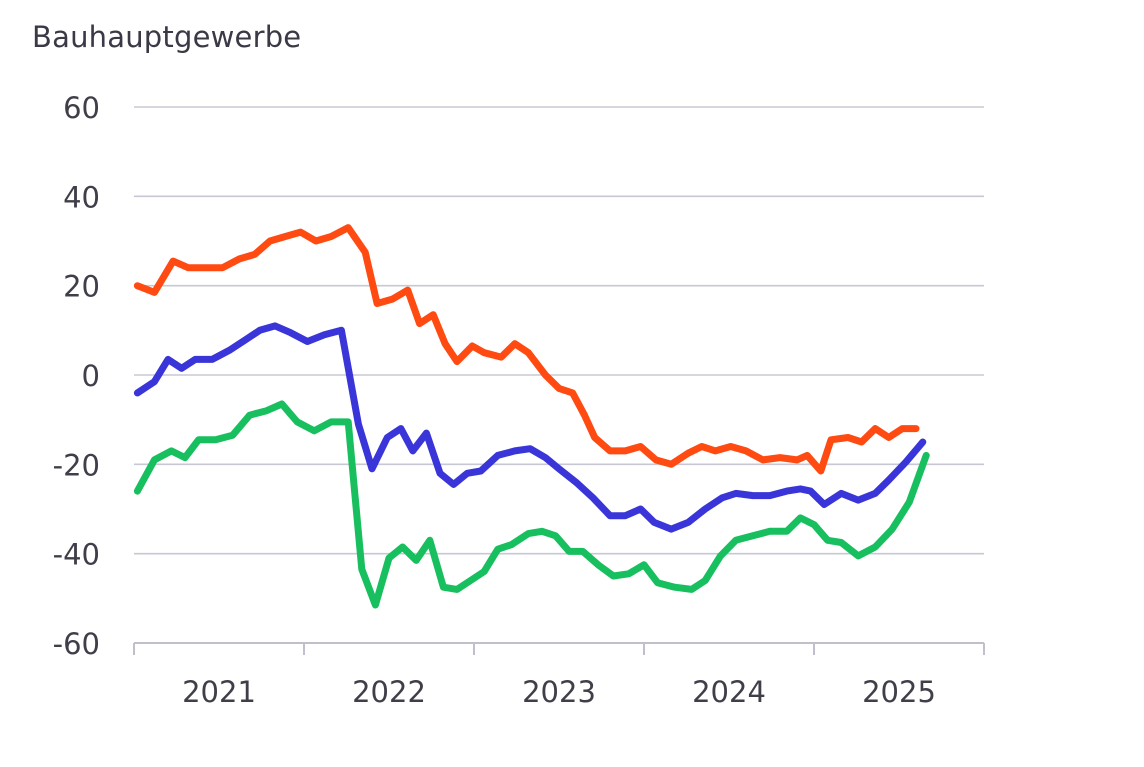 This screenshot has height=767, width=1144. I want to click on y-tick-label: -40, so click(76, 555).